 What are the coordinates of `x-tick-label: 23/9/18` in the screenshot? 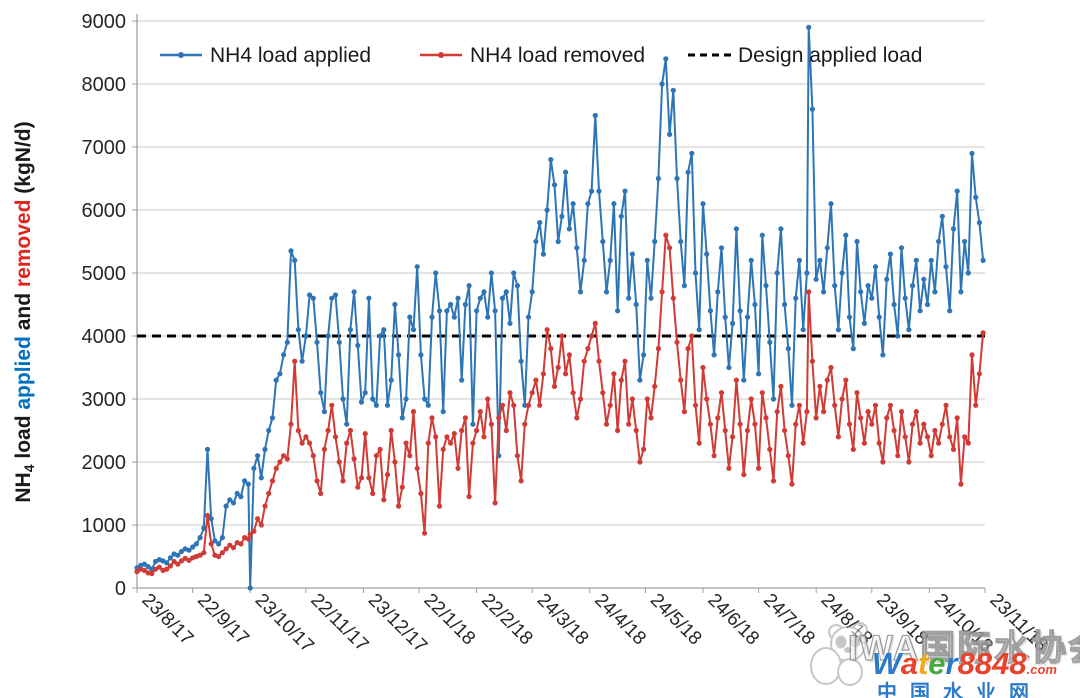 It's located at (902, 620).